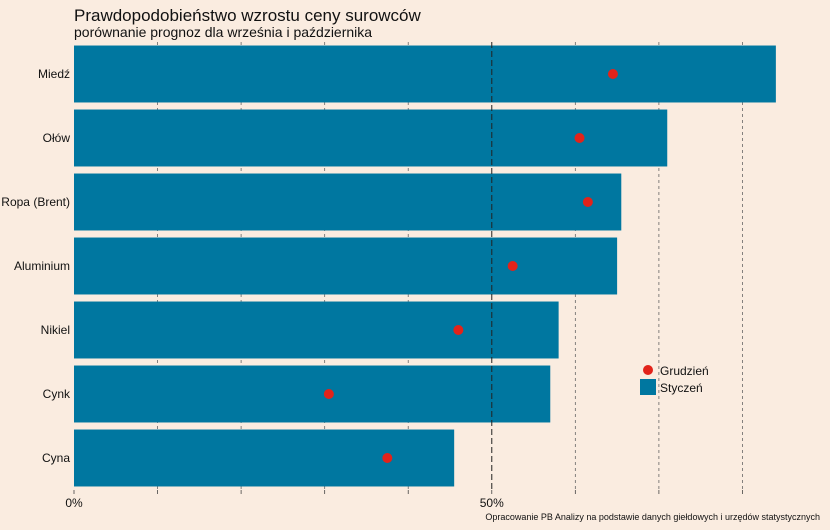 The width and height of the screenshot is (830, 530). What do you see at coordinates (674, 379) in the screenshot?
I see `legend: Grudzień Styczeń` at bounding box center [674, 379].